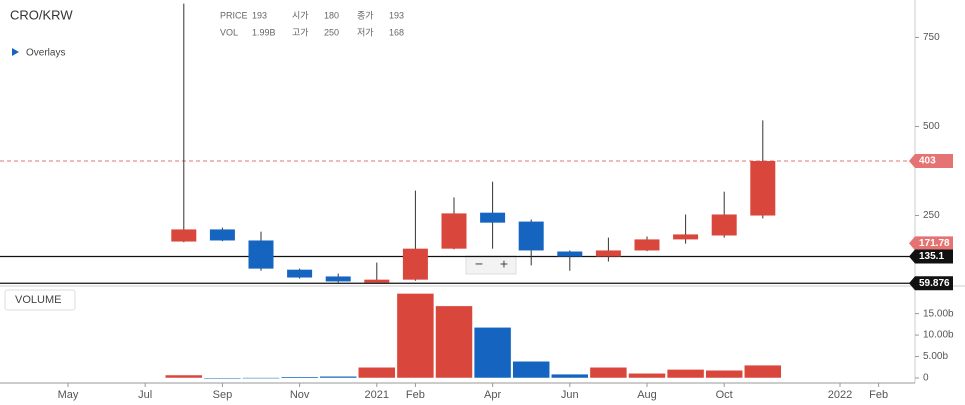 This screenshot has height=405, width=965. Describe the element at coordinates (45, 53) in the screenshot. I see `overlays-button: Overlays` at that location.